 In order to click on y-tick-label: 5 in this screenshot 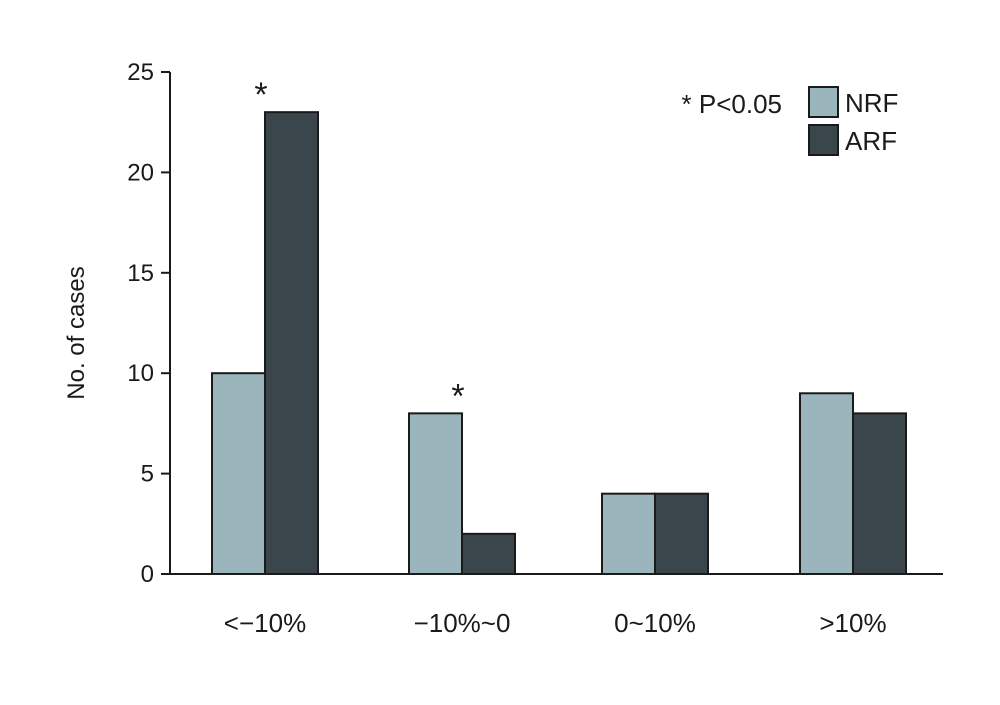, I will do `click(147, 474)`.